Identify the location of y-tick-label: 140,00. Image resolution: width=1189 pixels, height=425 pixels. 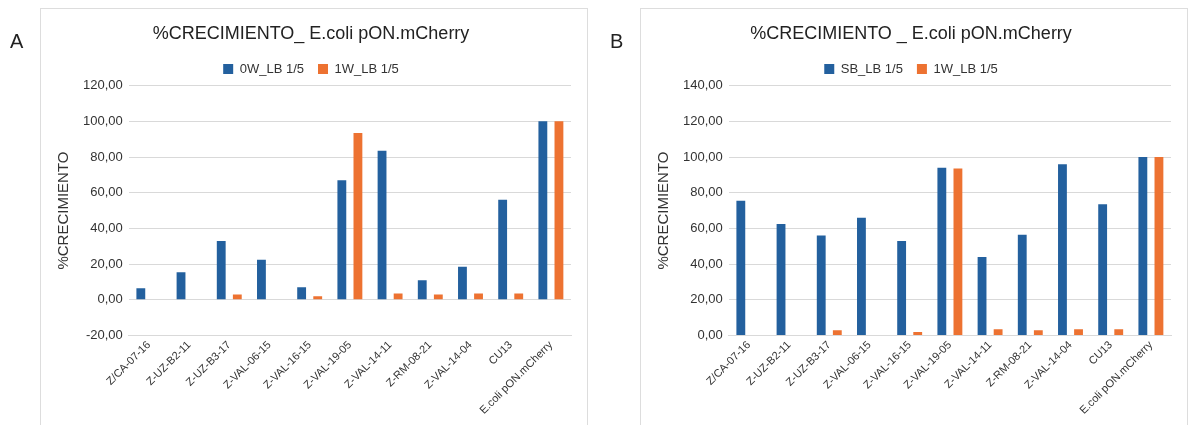
(703, 85).